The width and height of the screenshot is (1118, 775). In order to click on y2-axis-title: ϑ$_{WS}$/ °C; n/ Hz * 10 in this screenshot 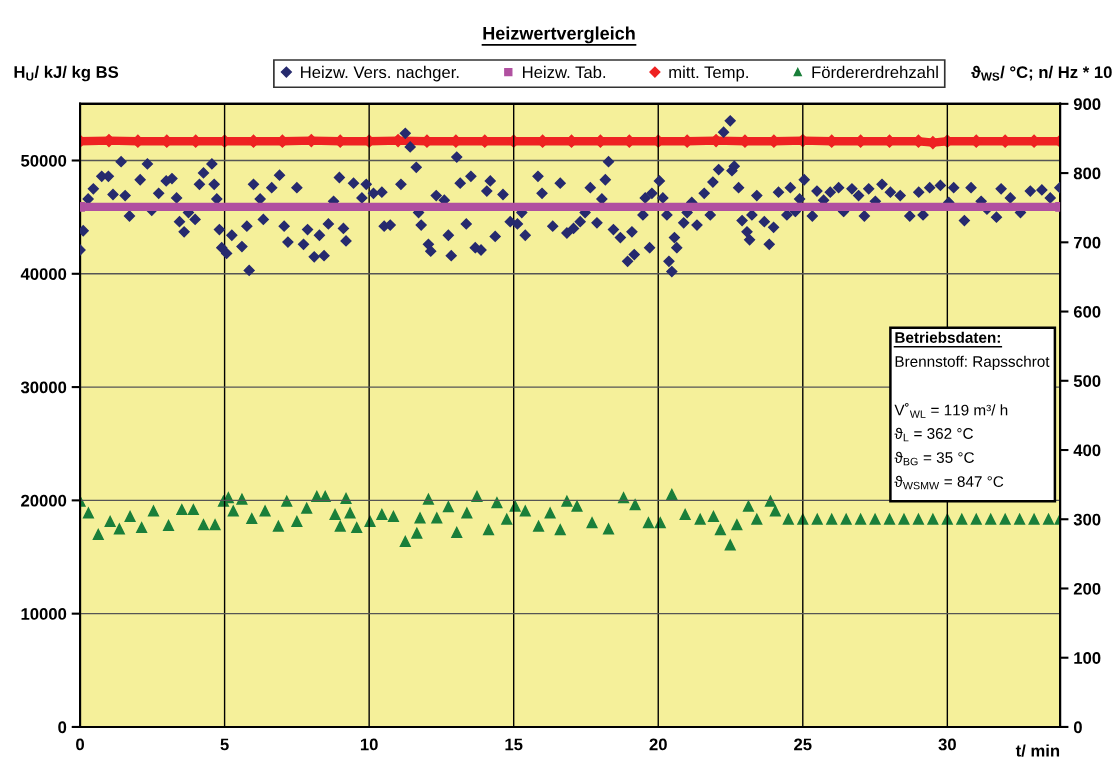, I will do `click(1041, 73)`.